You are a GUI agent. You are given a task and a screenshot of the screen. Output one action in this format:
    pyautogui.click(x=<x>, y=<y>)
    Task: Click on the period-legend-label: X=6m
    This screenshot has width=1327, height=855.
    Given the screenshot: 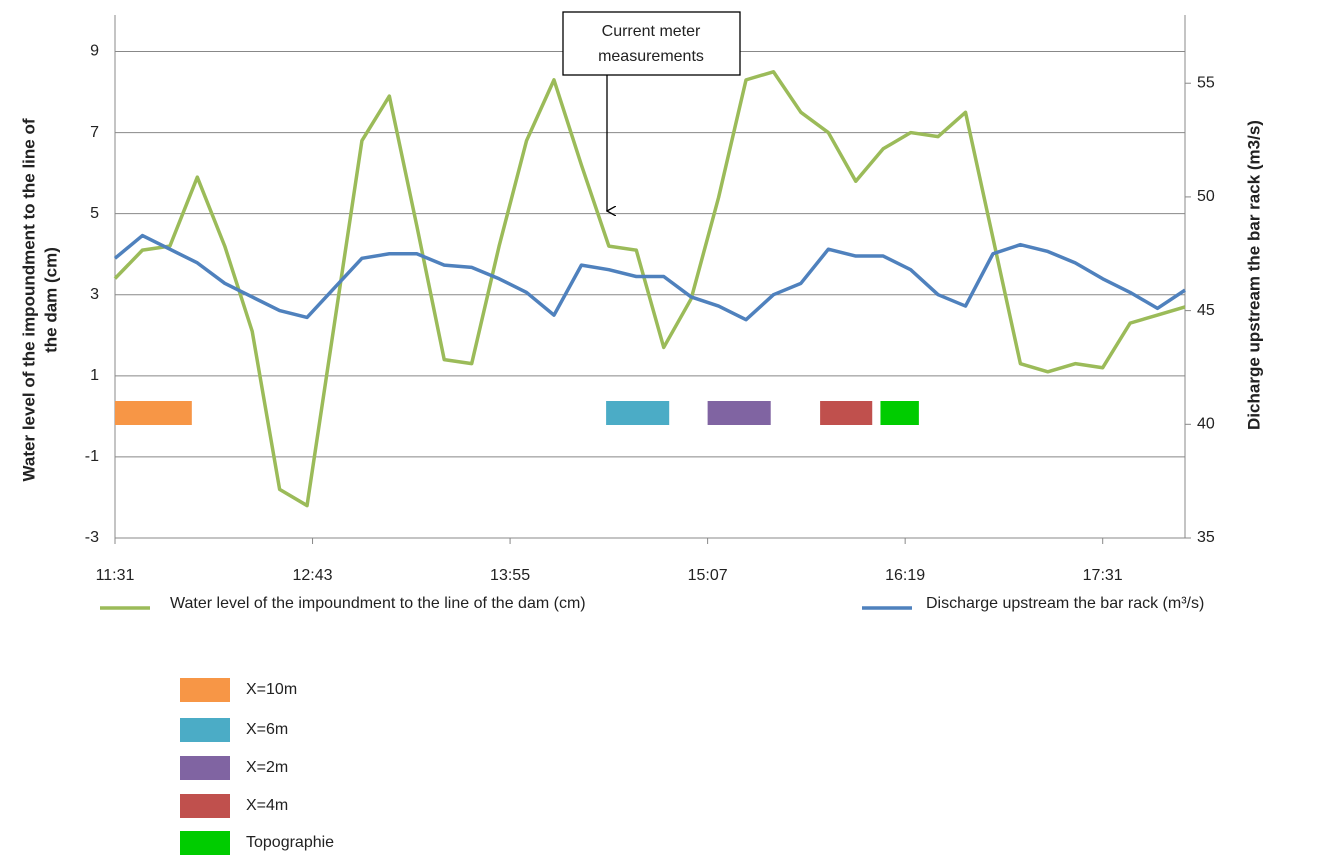 What is the action you would take?
    pyautogui.click(x=267, y=729)
    